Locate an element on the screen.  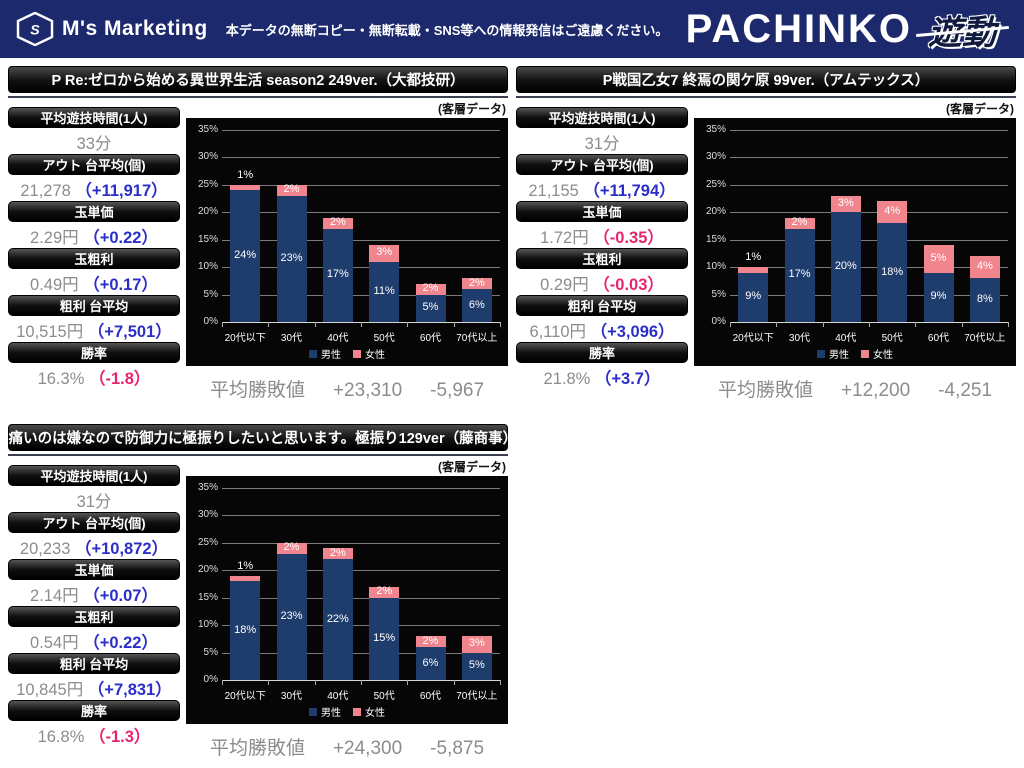
stat-diff-value: （+0.17） is located at coordinates (118, 285).